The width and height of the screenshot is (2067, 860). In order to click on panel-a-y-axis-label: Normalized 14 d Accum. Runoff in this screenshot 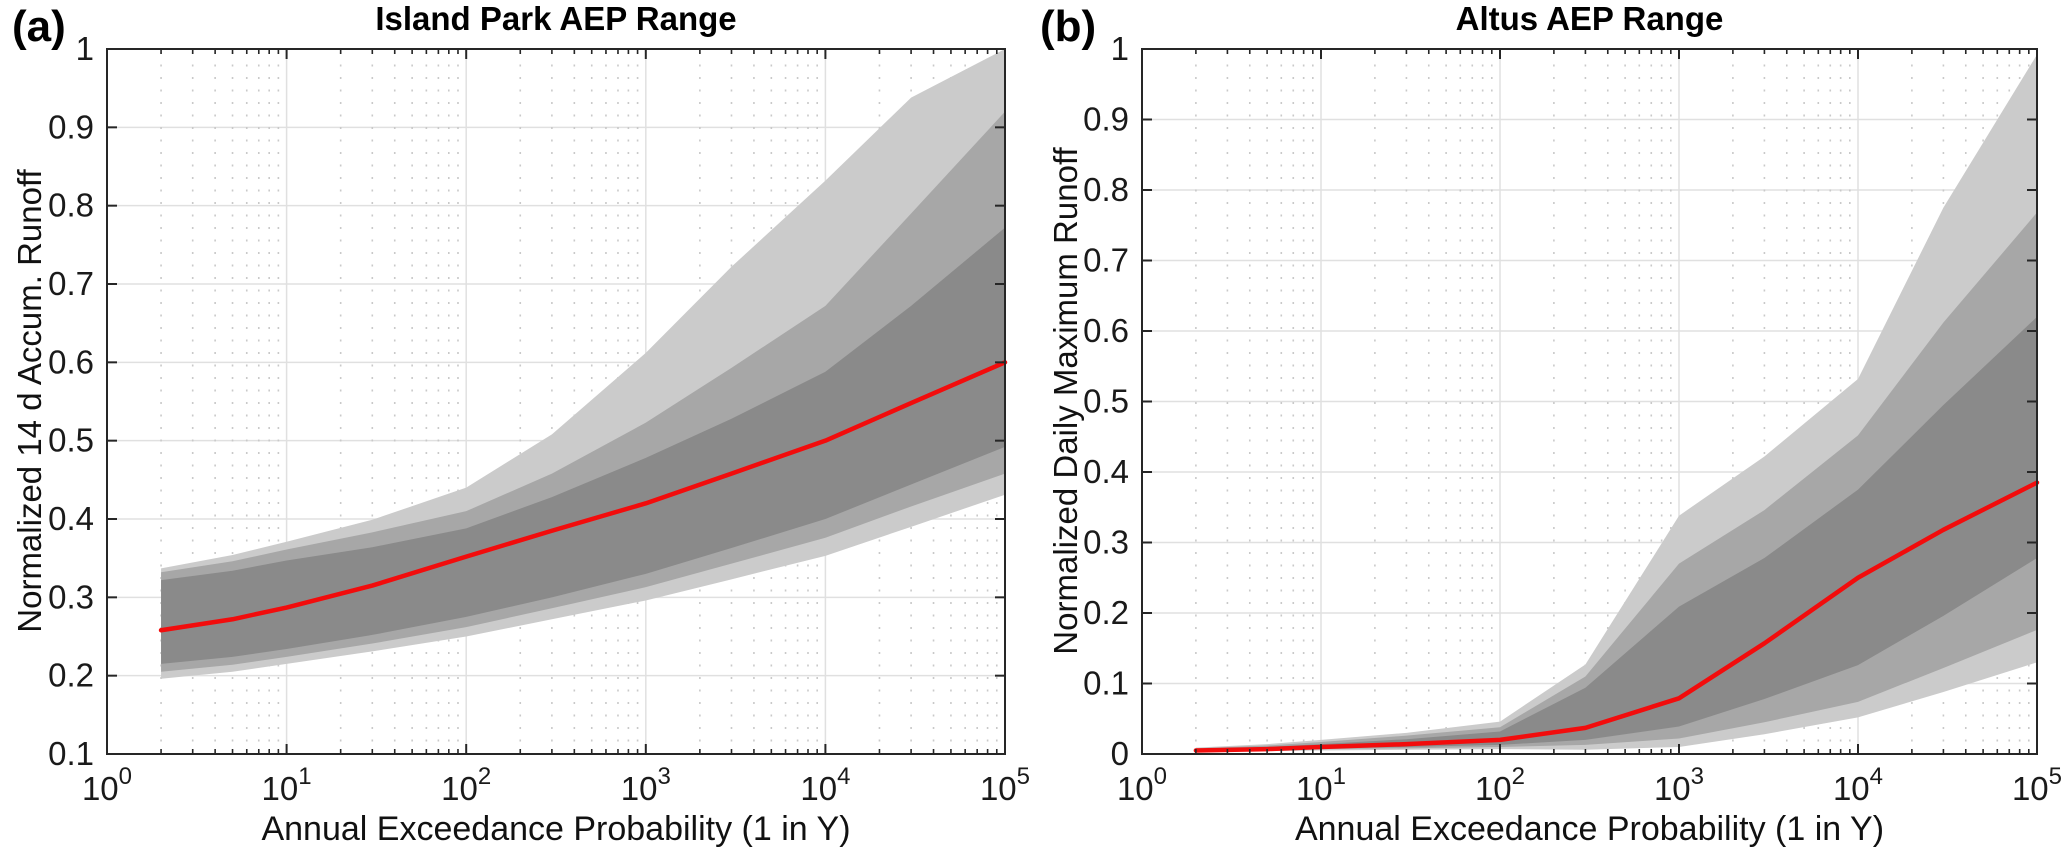, I will do `click(29, 401)`.